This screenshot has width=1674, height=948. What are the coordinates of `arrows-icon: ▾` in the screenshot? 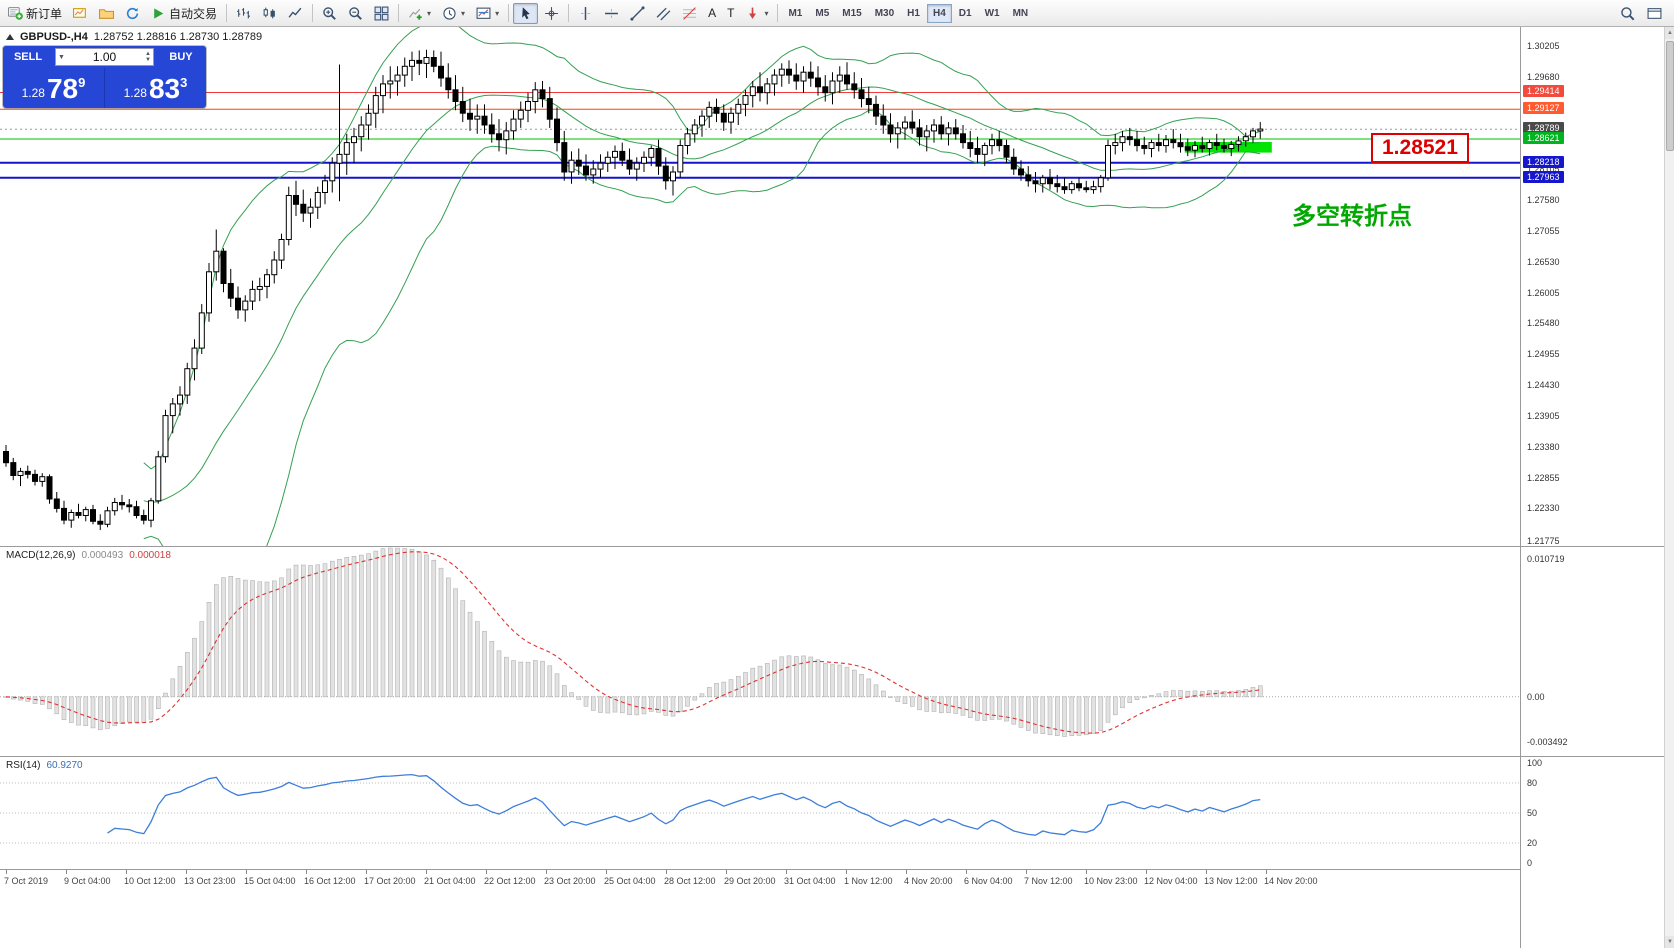 It's located at (756, 13).